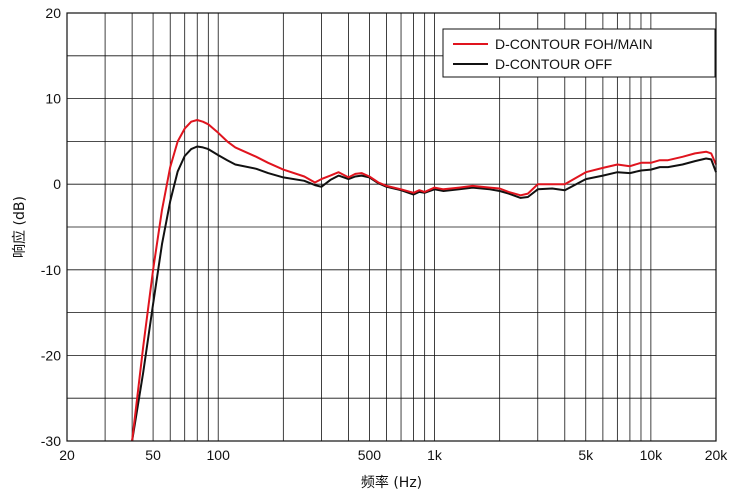 This screenshot has height=498, width=736. Describe the element at coordinates (586, 455) in the screenshot. I see `x-tick-label: 5k` at that location.